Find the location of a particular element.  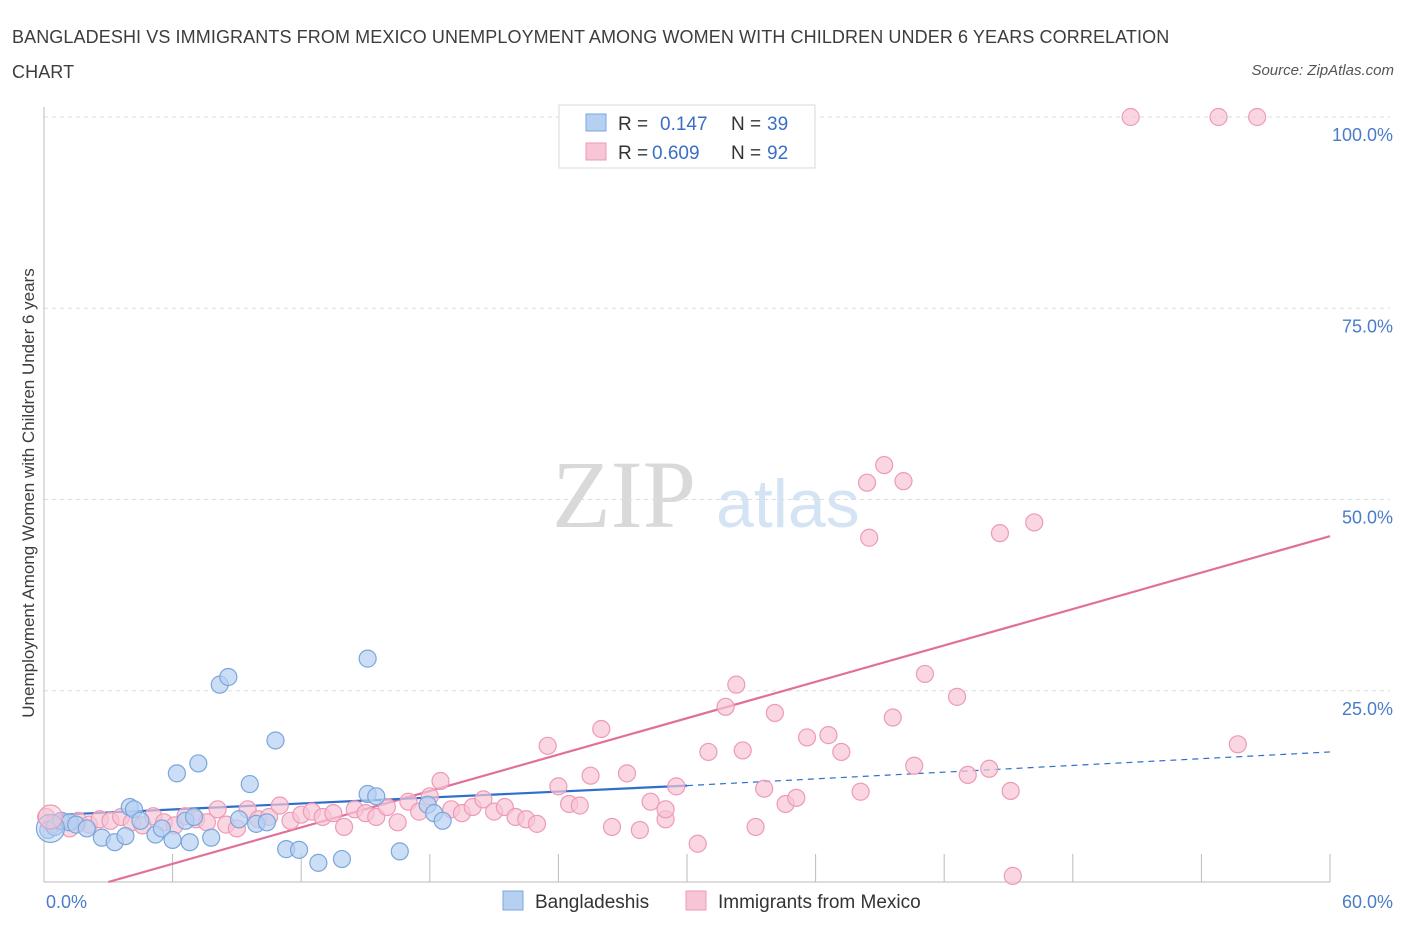

bottom-legend-label-bangladeshis: Bangladeshis is located at coordinates (592, 902).